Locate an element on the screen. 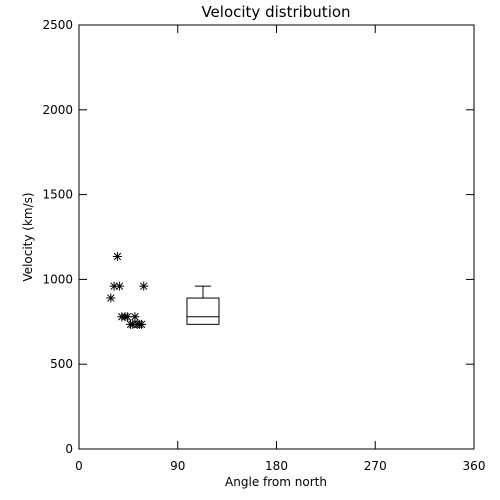 The image size is (500, 500). x-tick-label: 360 is located at coordinates (474, 466).